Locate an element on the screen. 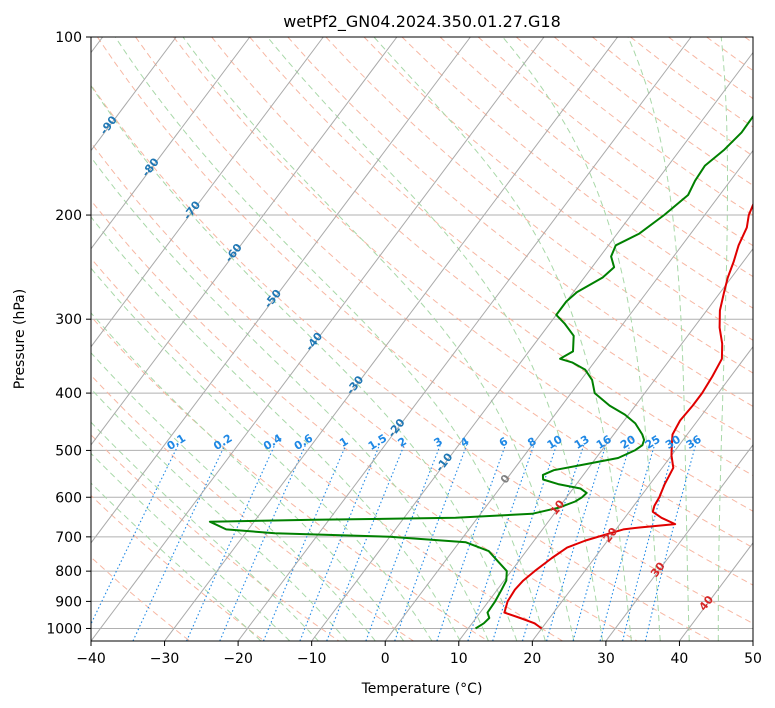 The image size is (775, 708). x-tick-label: 10 is located at coordinates (459, 659).